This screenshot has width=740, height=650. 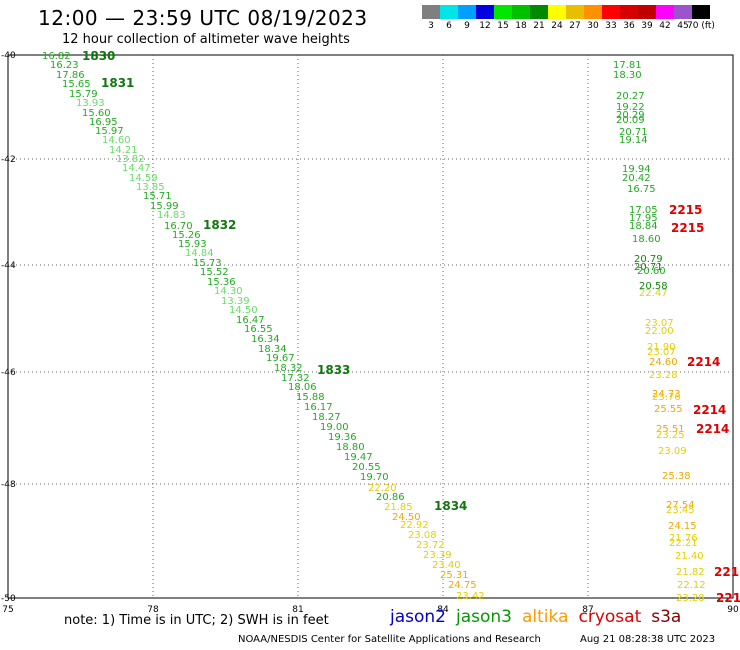 I want to click on wave-height-value: 15.97, so click(x=109, y=131).